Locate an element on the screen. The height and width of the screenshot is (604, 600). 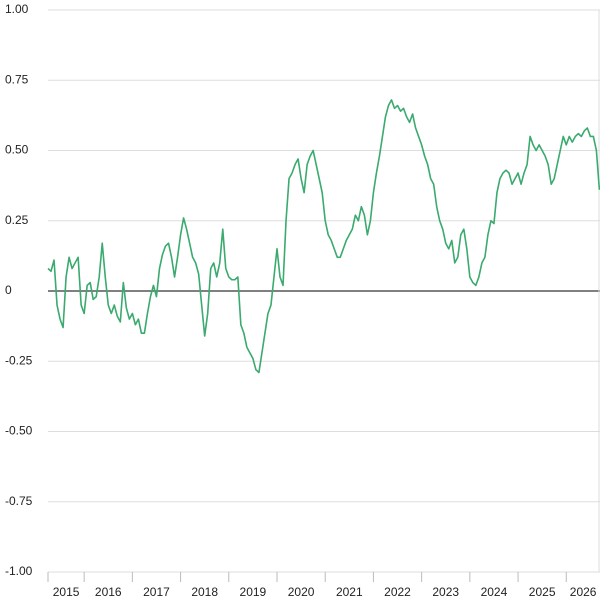
x-tick-label: 2020 is located at coordinates (301, 592).